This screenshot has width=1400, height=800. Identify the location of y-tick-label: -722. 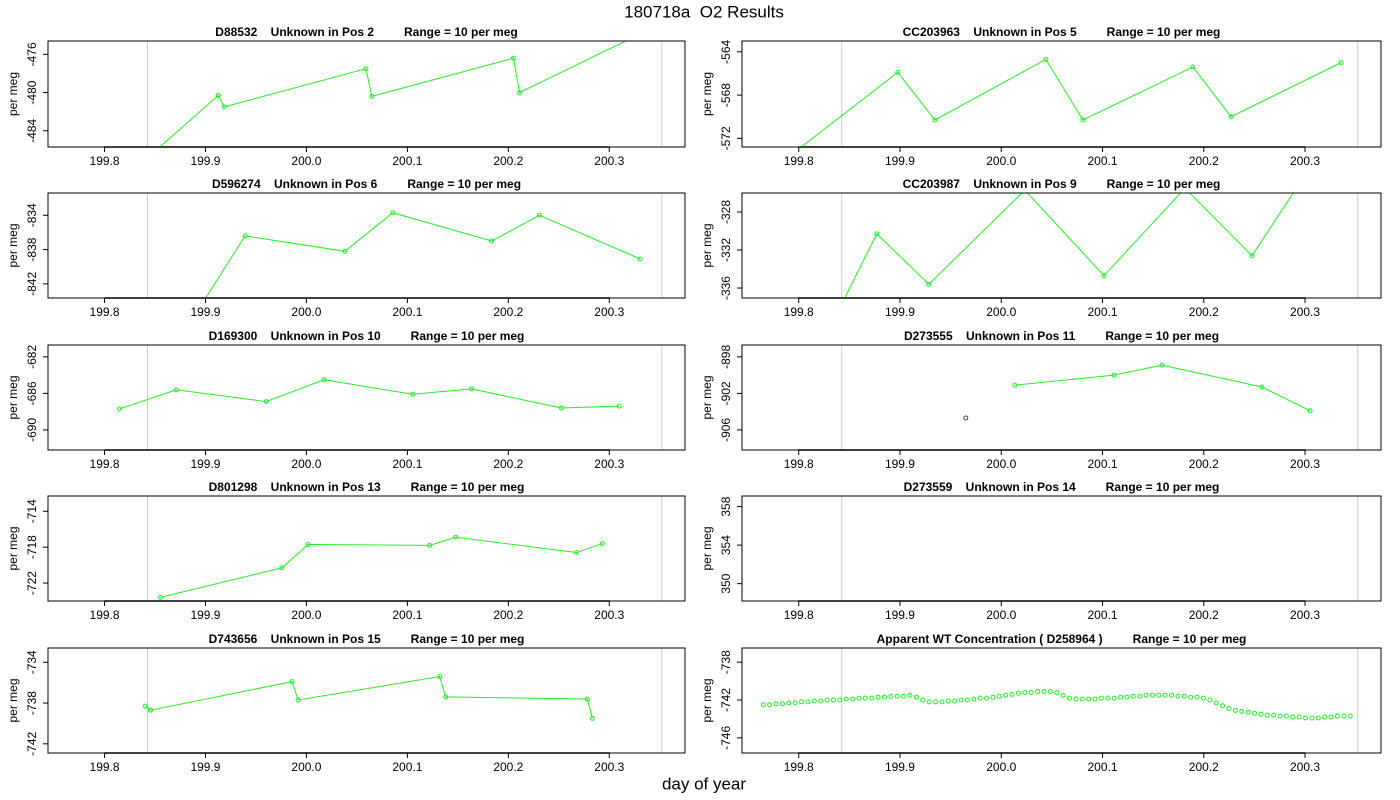
(32, 583).